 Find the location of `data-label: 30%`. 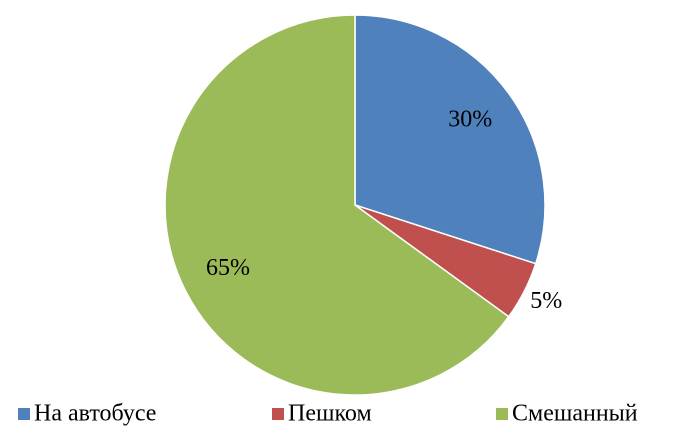

data-label: 30% is located at coordinates (470, 120).